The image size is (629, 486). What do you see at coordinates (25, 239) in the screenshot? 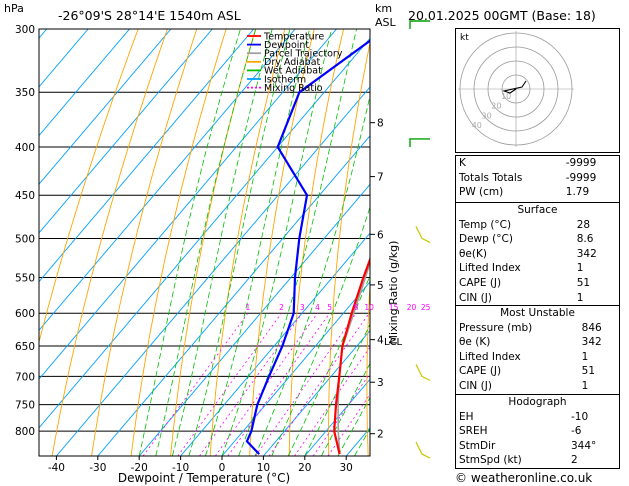
I see `pressure-tick-label: 500` at bounding box center [25, 239].